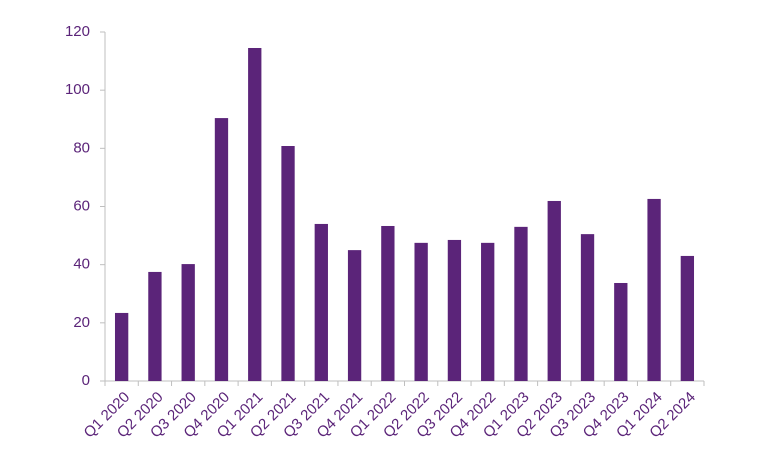 This screenshot has height=471, width=768. Describe the element at coordinates (86, 380) in the screenshot. I see `y-tick-label: 0` at that location.